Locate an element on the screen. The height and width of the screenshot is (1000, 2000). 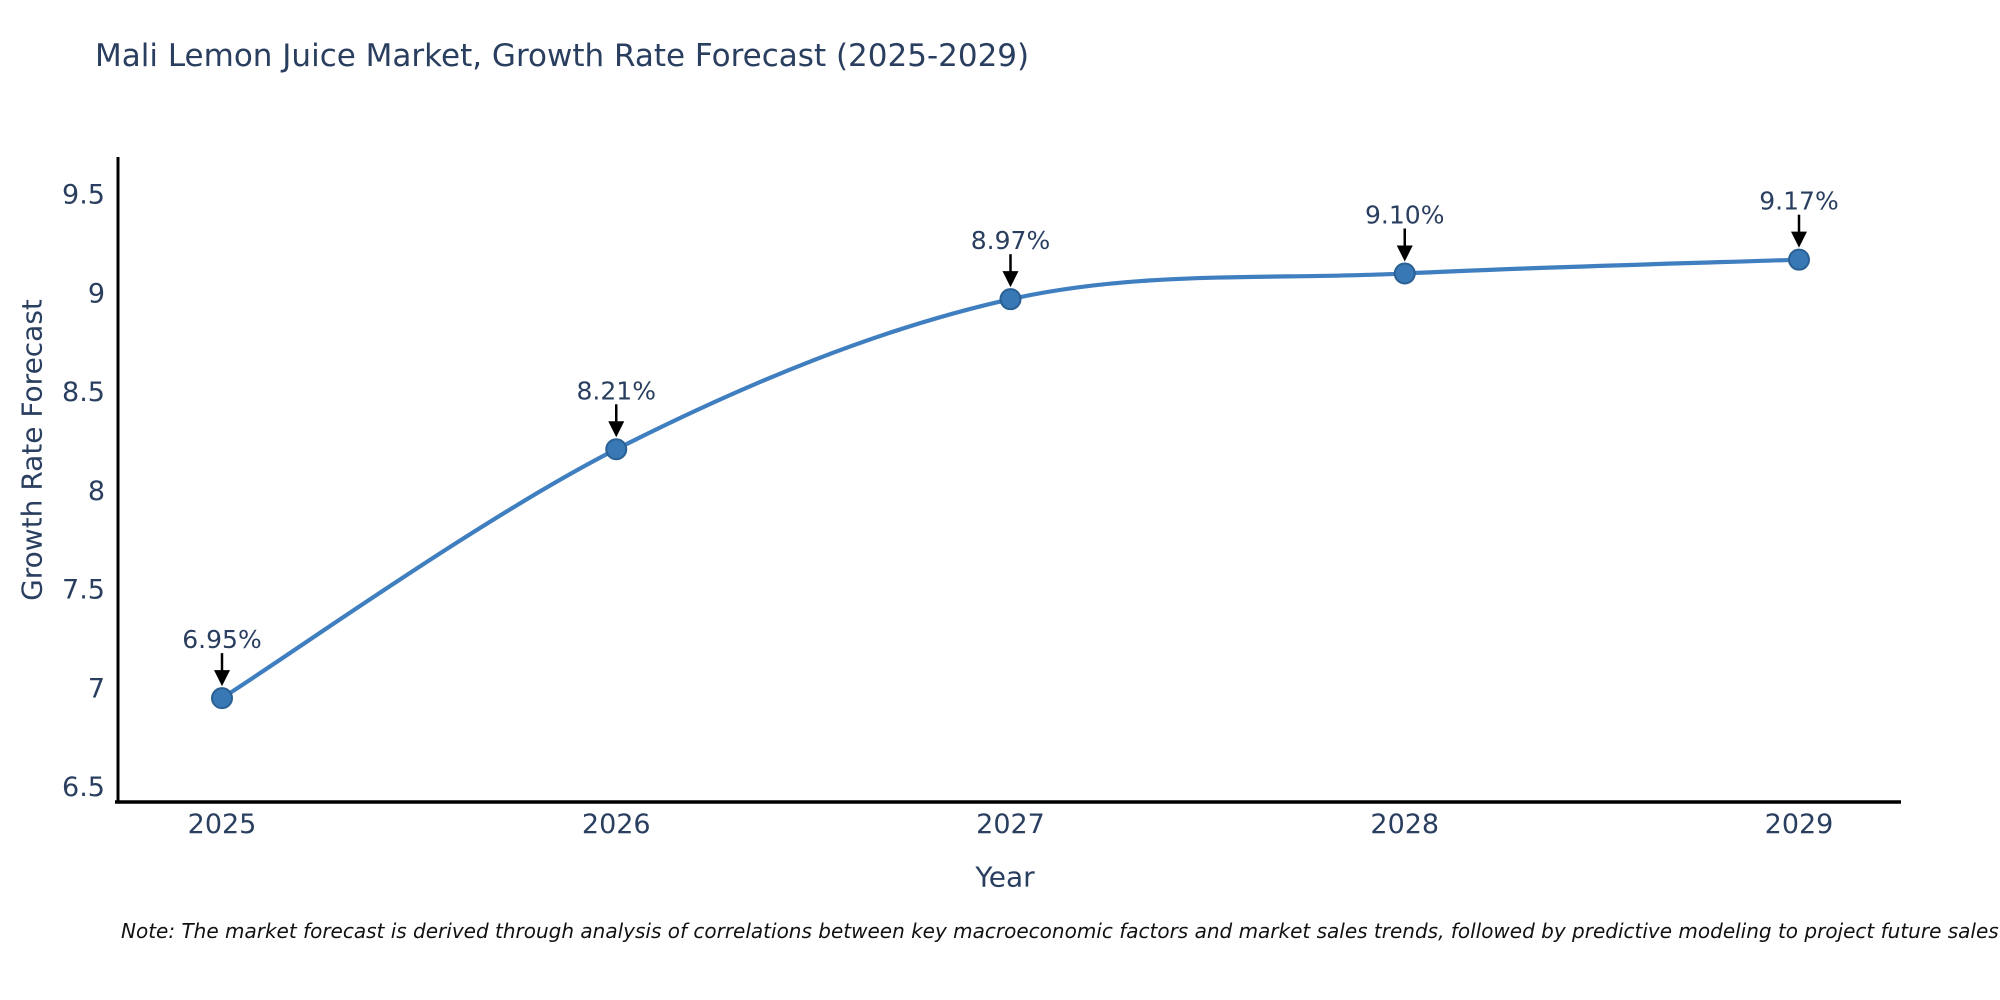
point-value-label: 6.95% is located at coordinates (221, 639).